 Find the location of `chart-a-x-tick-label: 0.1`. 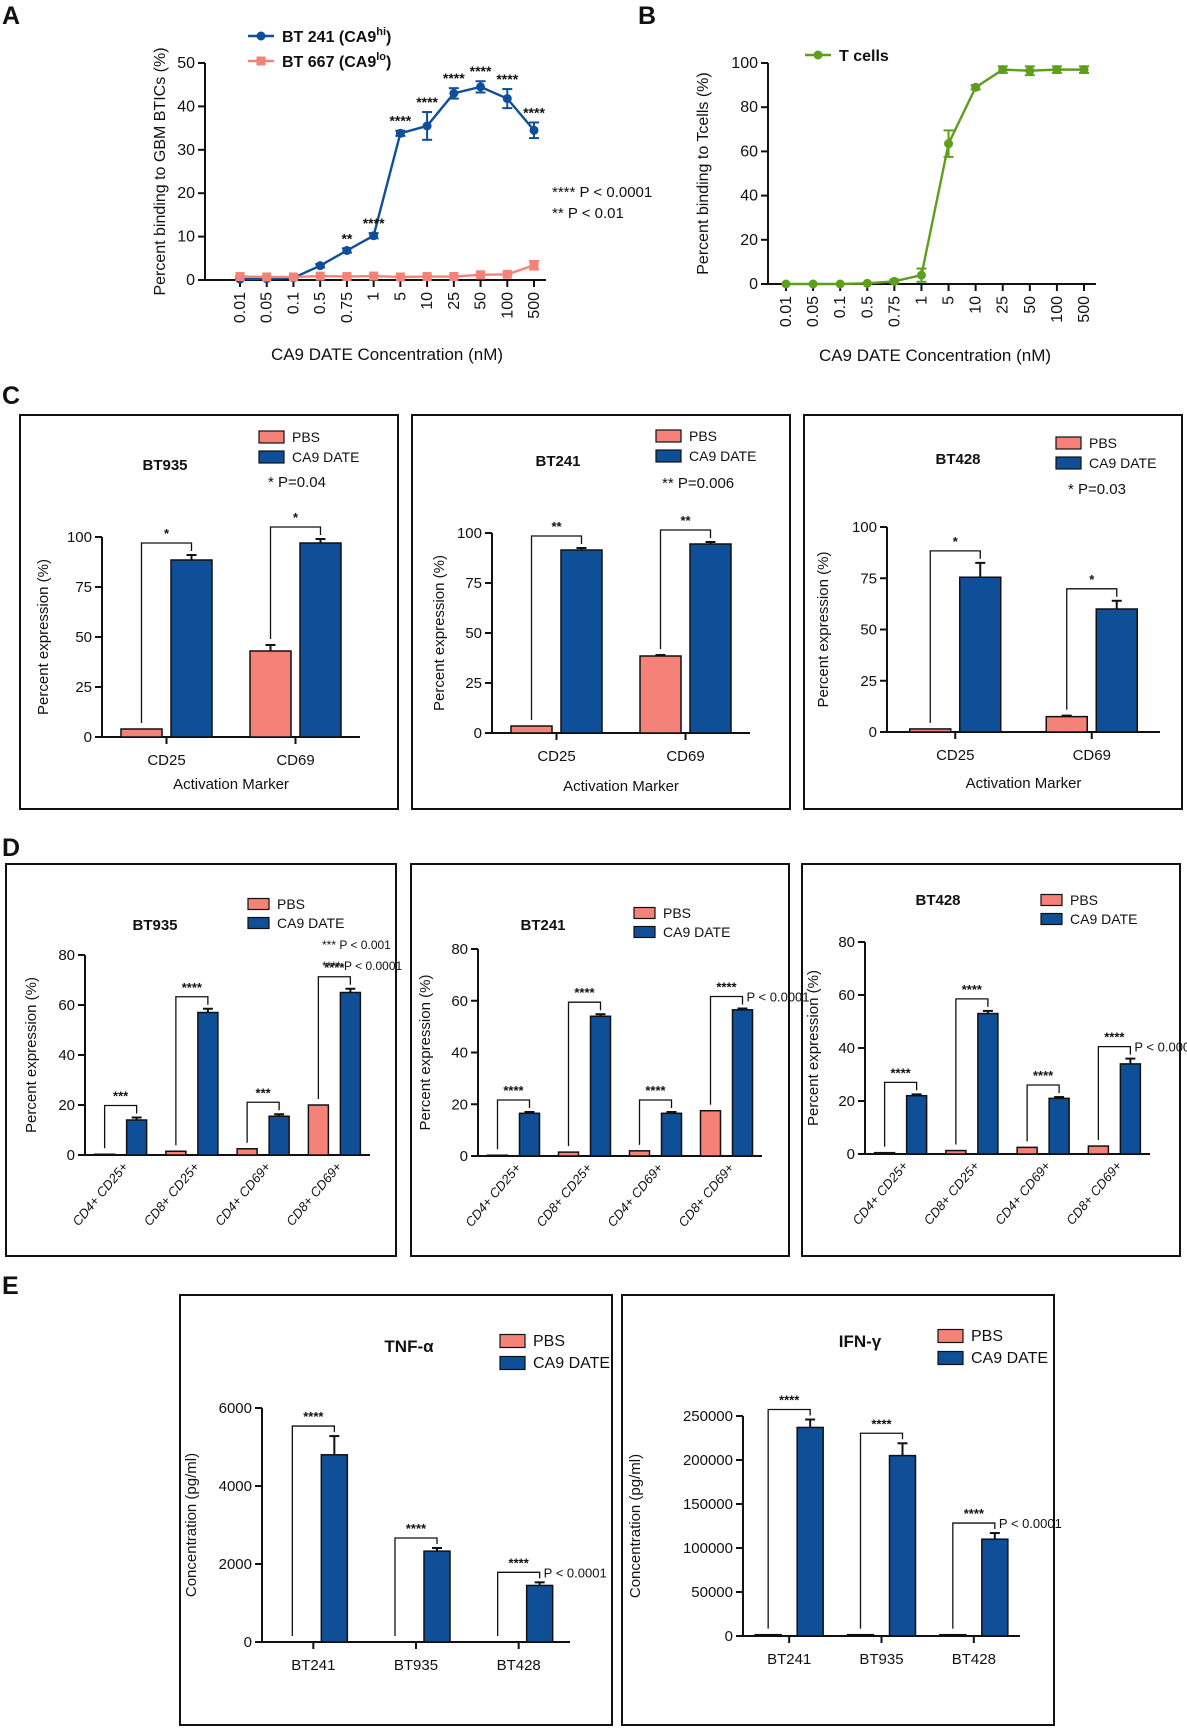

chart-a-x-tick-label: 0.1 is located at coordinates (293, 303).